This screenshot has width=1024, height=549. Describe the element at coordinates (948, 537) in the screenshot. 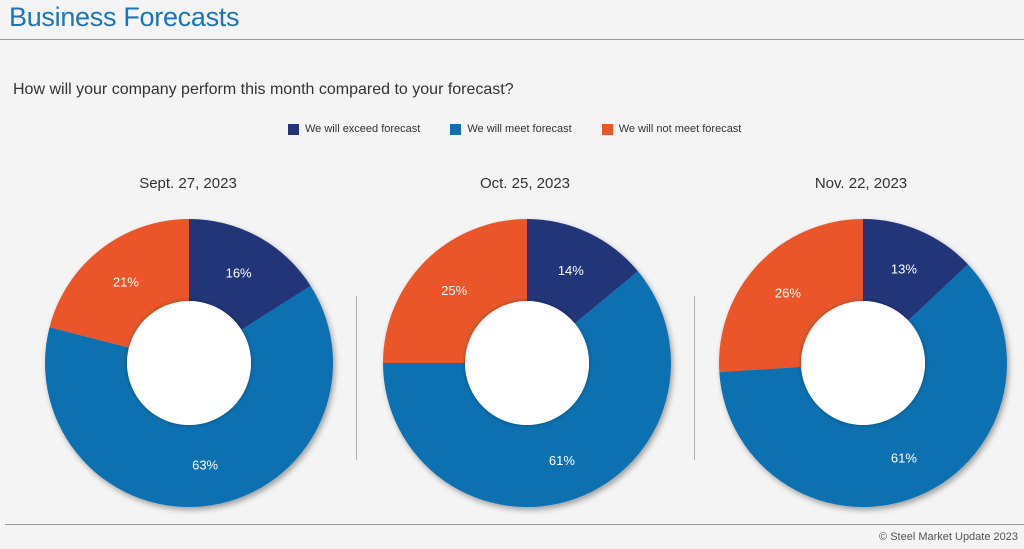

I see `copyright-footer: © Steel Market Update 2023` at that location.